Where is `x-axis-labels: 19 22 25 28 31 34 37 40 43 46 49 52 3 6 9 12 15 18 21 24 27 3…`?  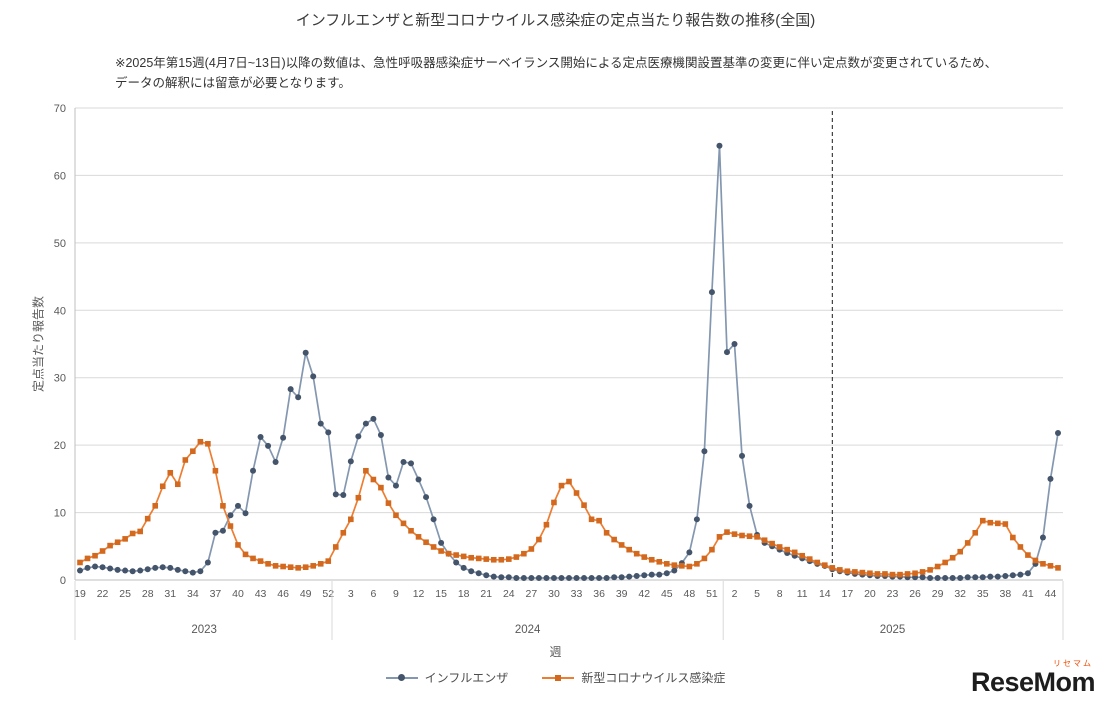
x-axis-labels: 19 22 25 28 31 34 37 40 43 46 49 52 3 6 9 12 15 18 21 24 27 3… is located at coordinates (565, 594).